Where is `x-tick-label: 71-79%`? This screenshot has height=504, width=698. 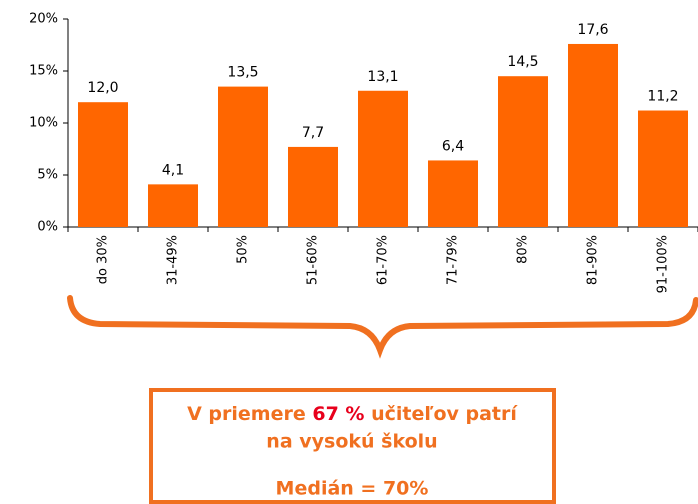 x-tick-label: 71-79% is located at coordinates (453, 260).